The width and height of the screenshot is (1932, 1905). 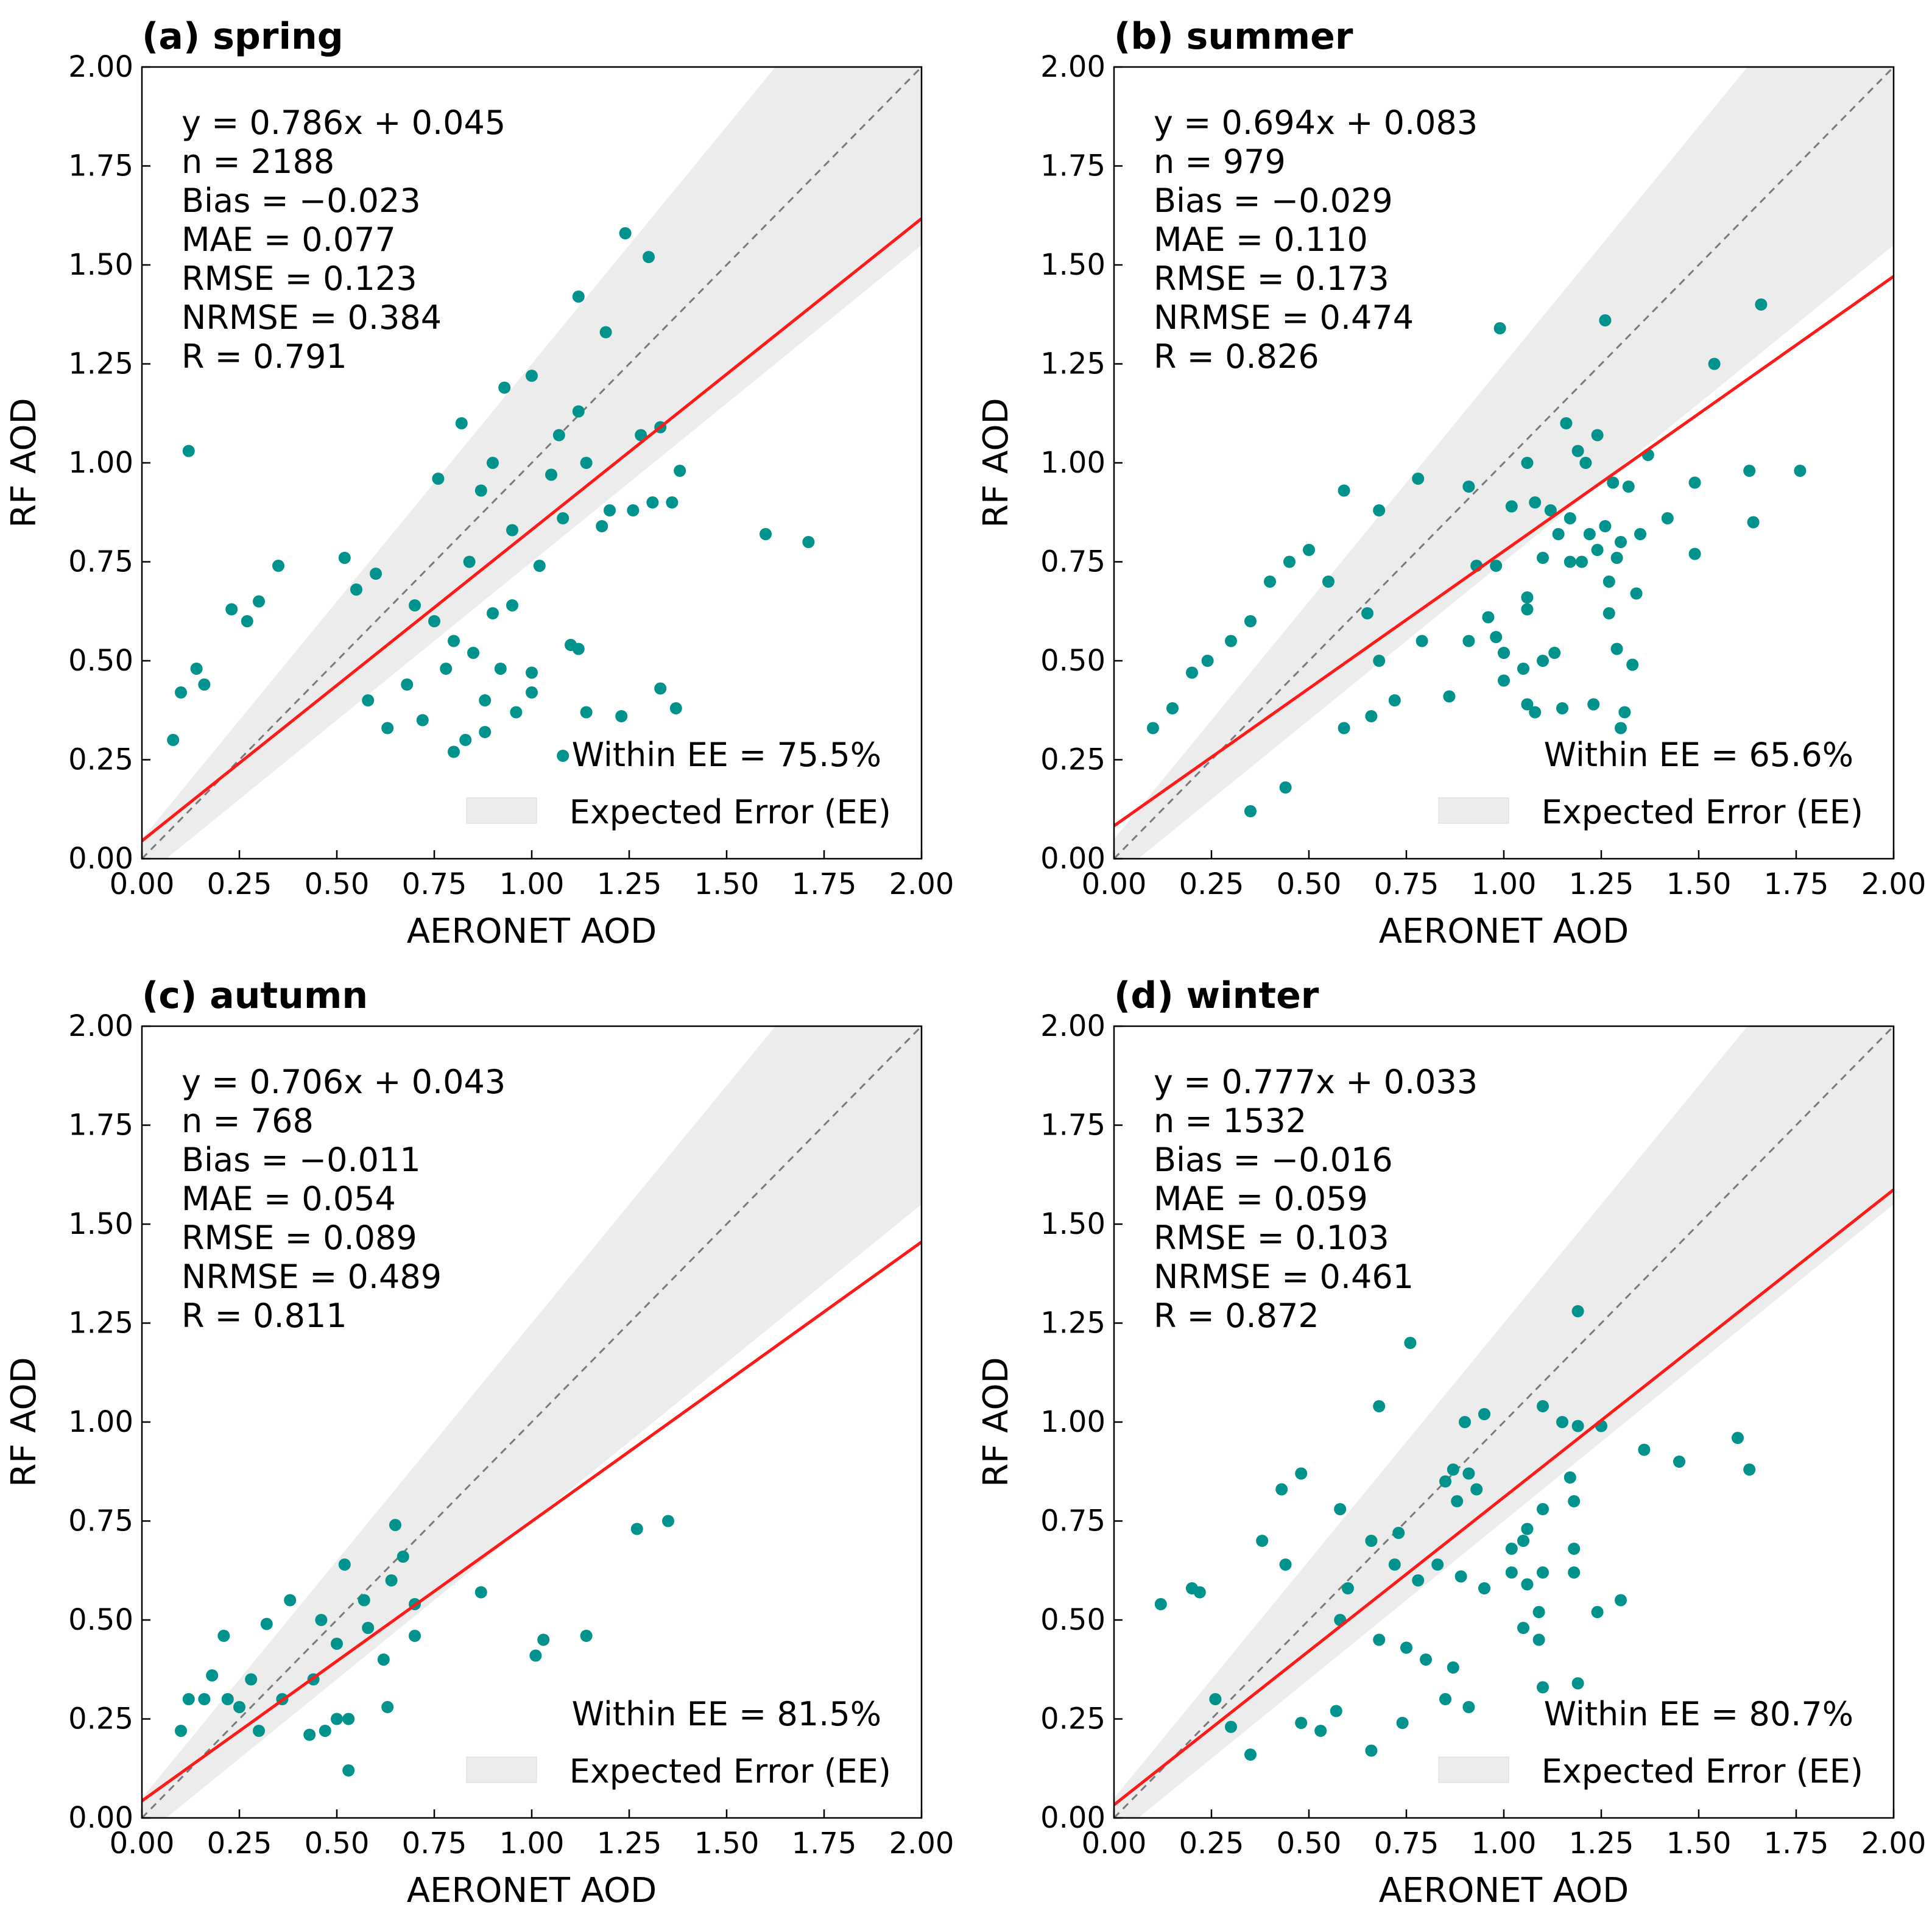 I want to click on within-ee-text: Within EE = 80.7%, so click(x=1698, y=1714).